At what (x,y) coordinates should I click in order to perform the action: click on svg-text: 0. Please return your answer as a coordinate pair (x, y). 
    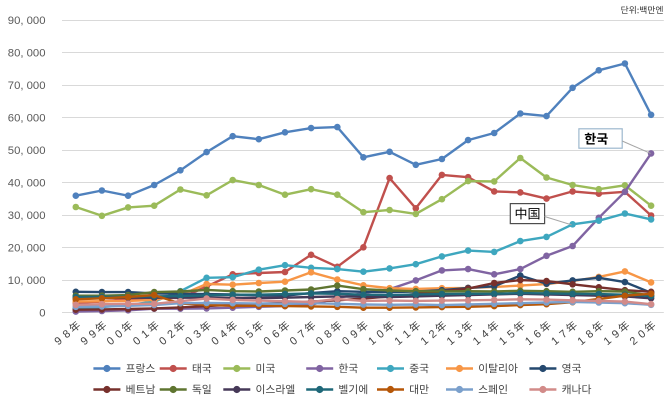
    Looking at the image, I should click on (42, 314).